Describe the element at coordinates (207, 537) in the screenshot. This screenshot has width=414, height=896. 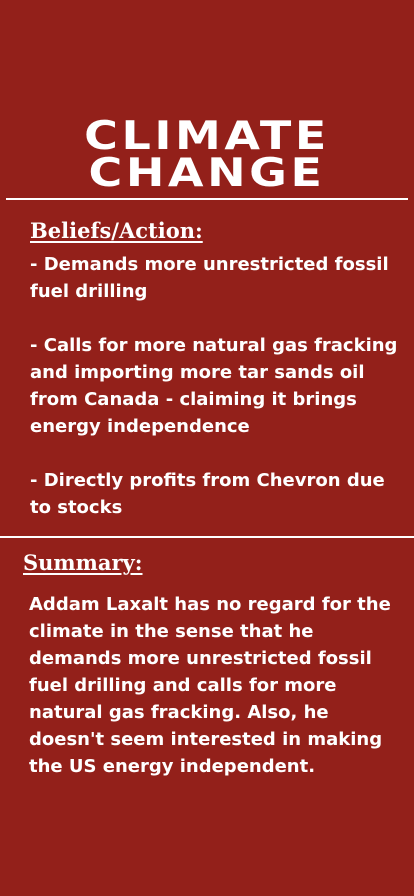
I see `divider-bottom` at that location.